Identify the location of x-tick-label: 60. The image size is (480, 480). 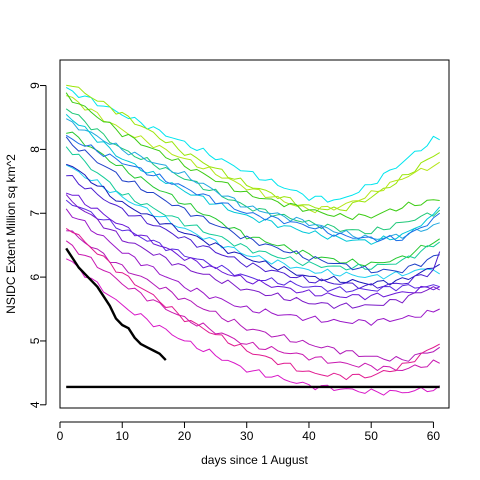
(434, 436).